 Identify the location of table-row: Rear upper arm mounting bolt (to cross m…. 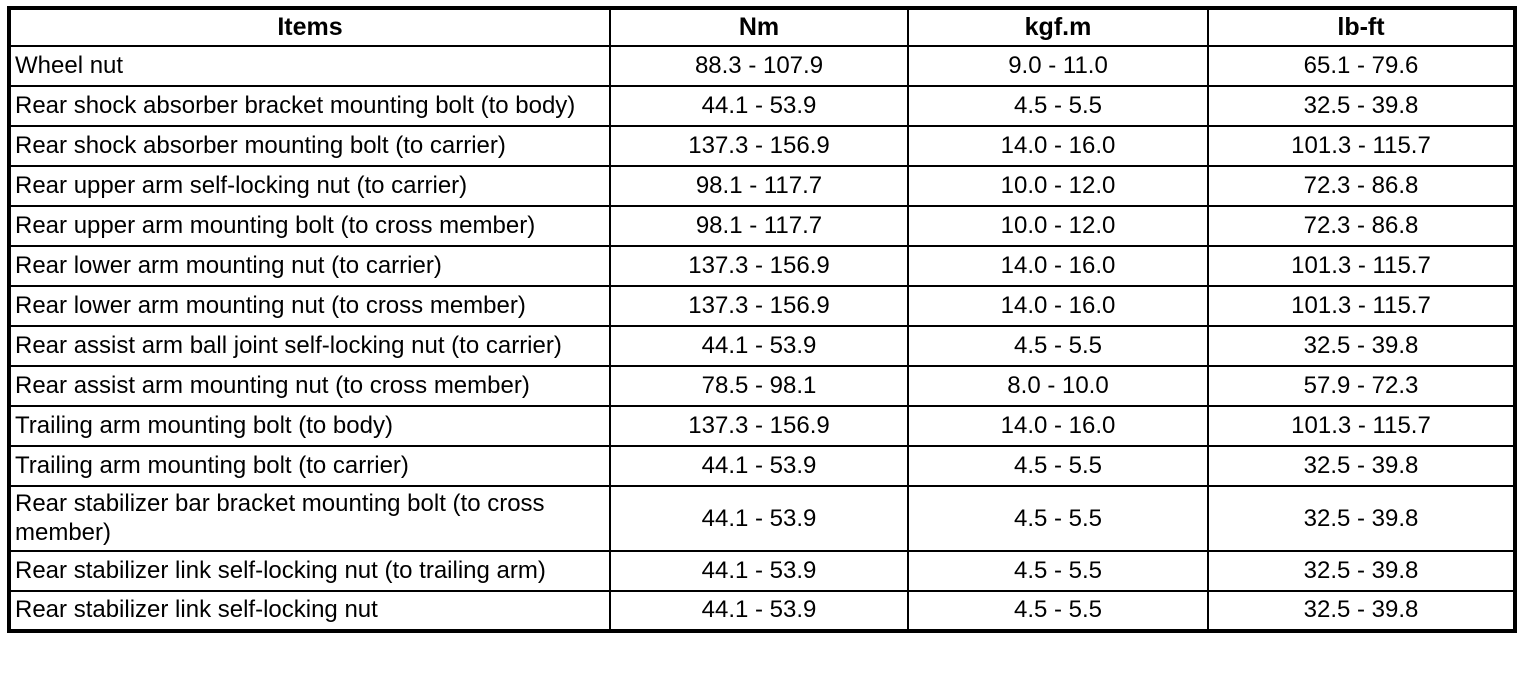
(762, 226).